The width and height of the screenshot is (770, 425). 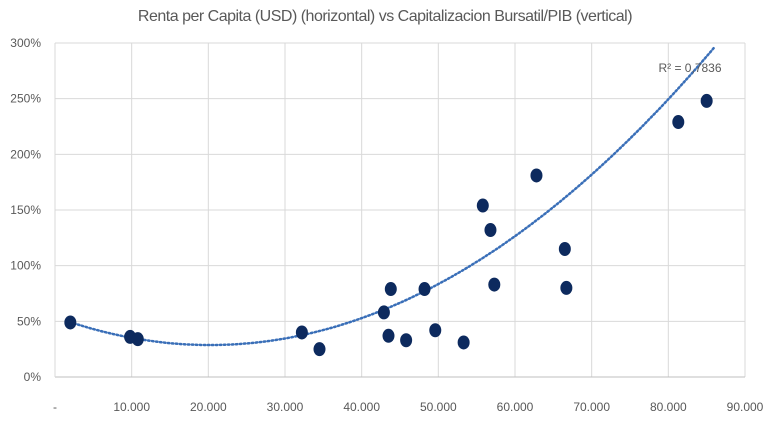 I want to click on x-tick-label: 30.000, so click(x=285, y=407).